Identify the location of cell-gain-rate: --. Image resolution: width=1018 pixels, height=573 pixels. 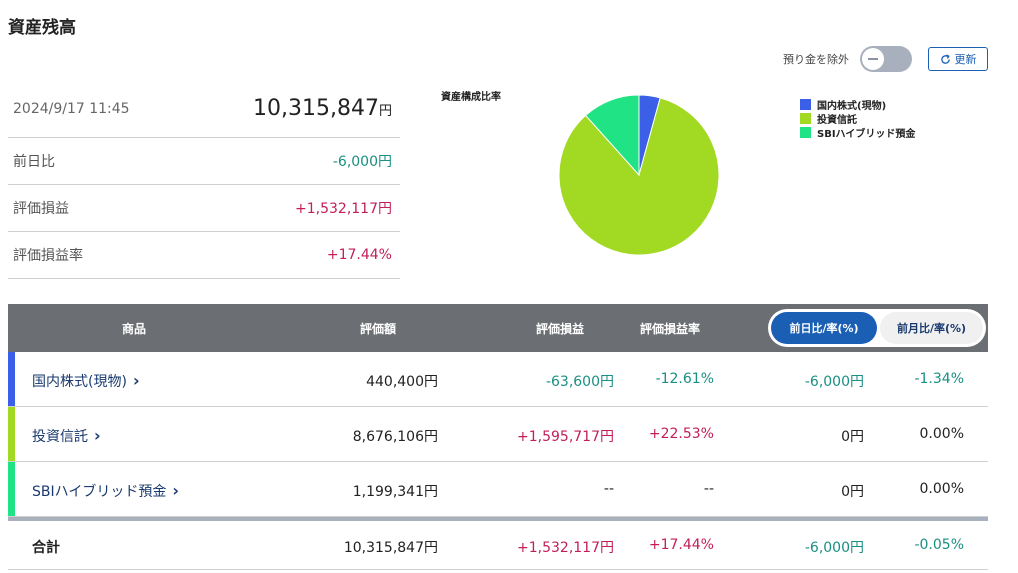
(708, 489).